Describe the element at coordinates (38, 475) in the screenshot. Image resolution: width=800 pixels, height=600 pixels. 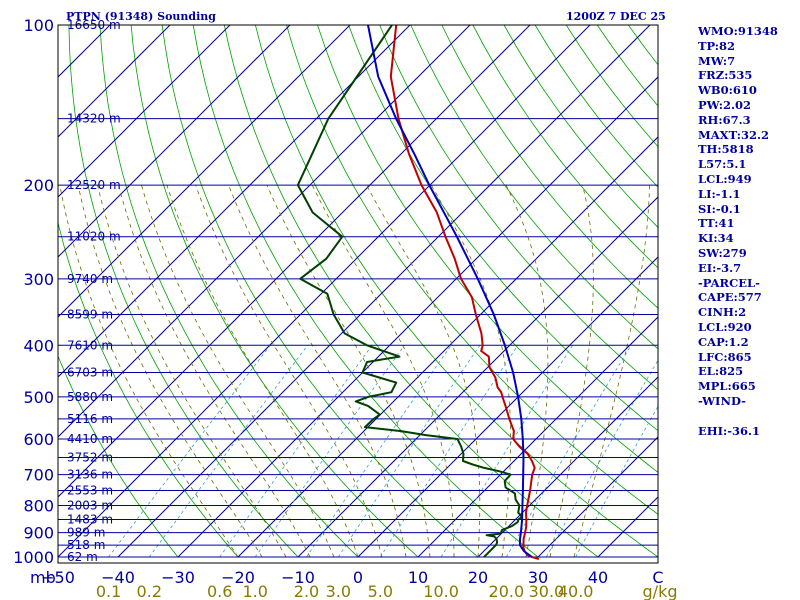
I see `pressure-tick-label: 700` at that location.